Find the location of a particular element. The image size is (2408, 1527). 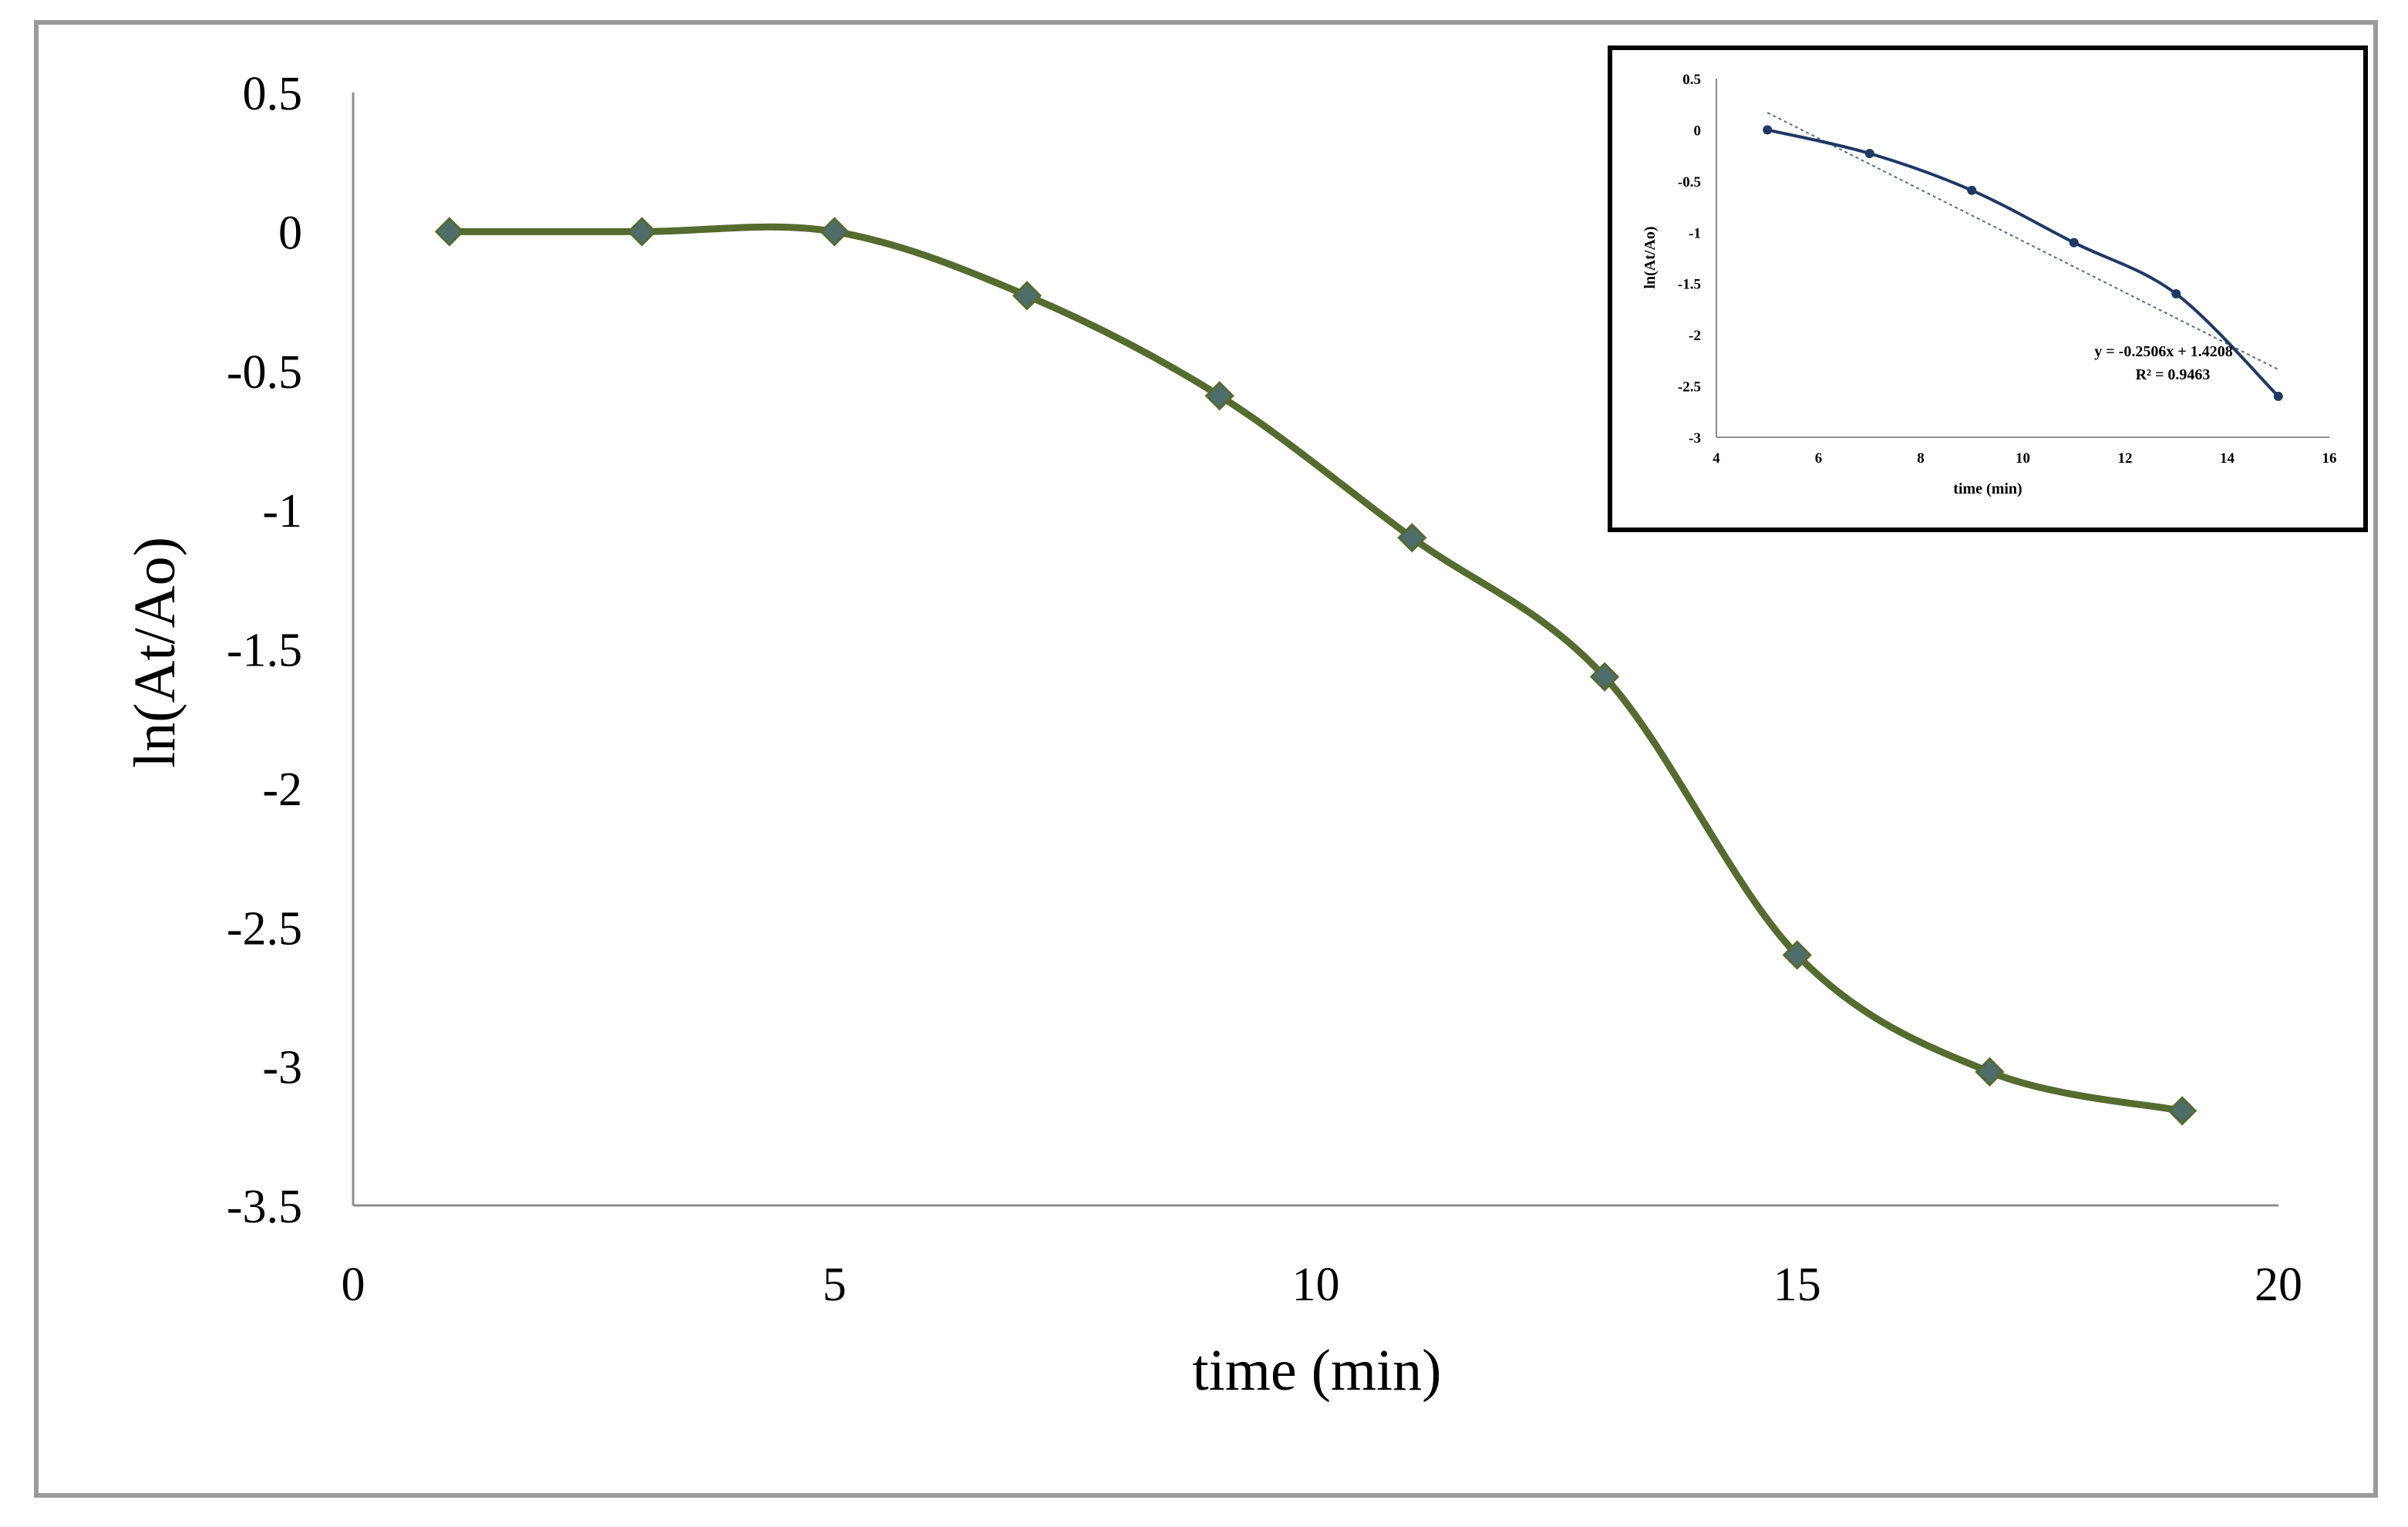

inset-y-tick-label: 0.5 is located at coordinates (1691, 80).